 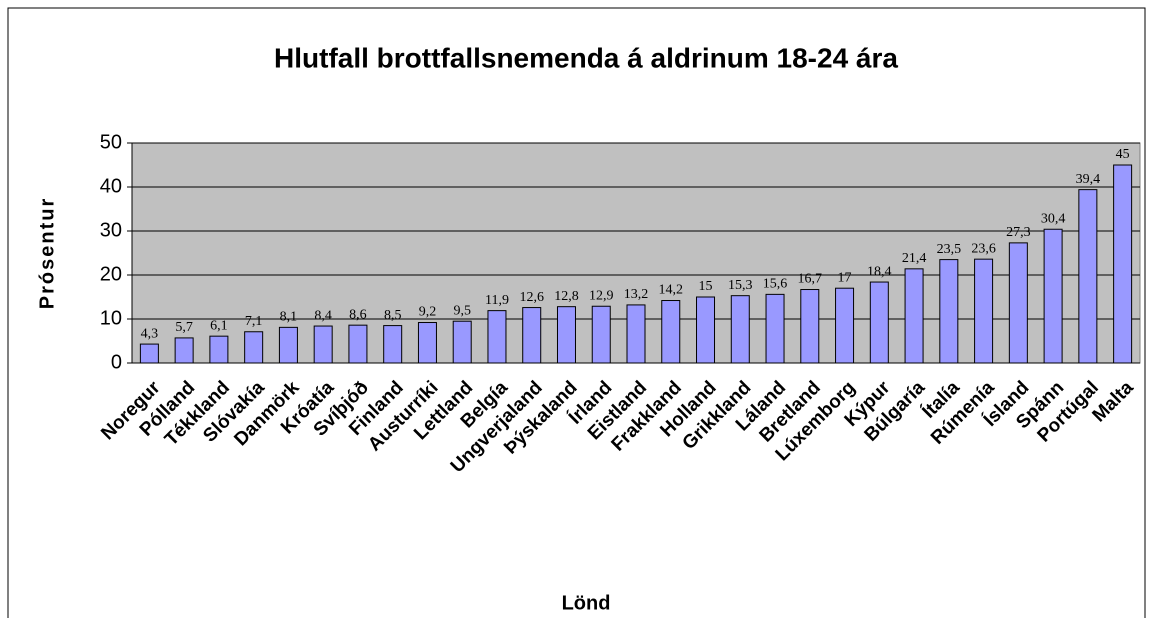 I want to click on y-tick-label: 10, so click(x=111, y=318).